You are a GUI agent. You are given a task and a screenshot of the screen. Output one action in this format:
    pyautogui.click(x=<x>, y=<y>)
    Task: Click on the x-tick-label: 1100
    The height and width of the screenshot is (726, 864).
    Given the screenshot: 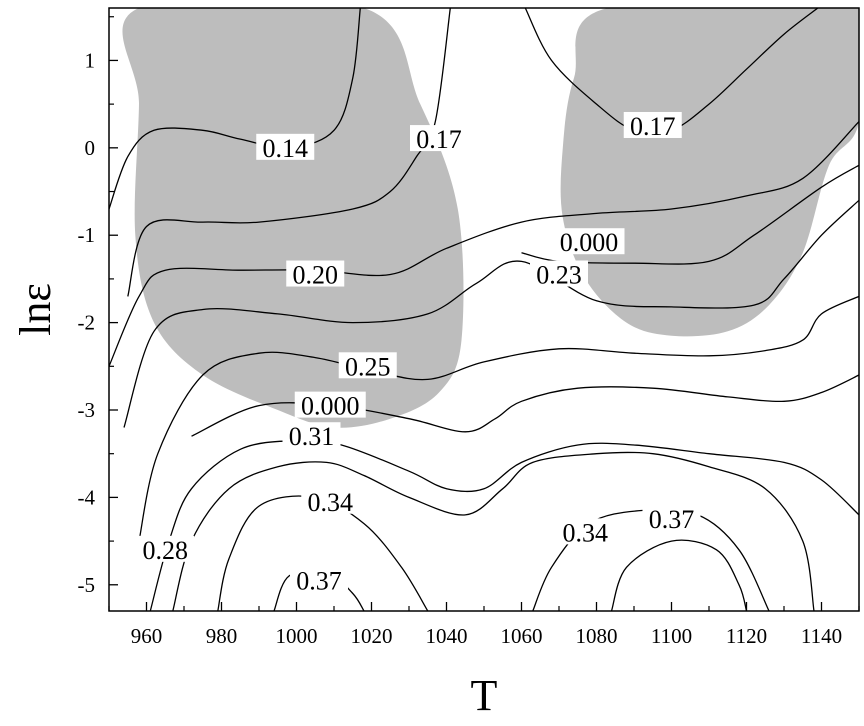 What is the action you would take?
    pyautogui.click(x=671, y=636)
    